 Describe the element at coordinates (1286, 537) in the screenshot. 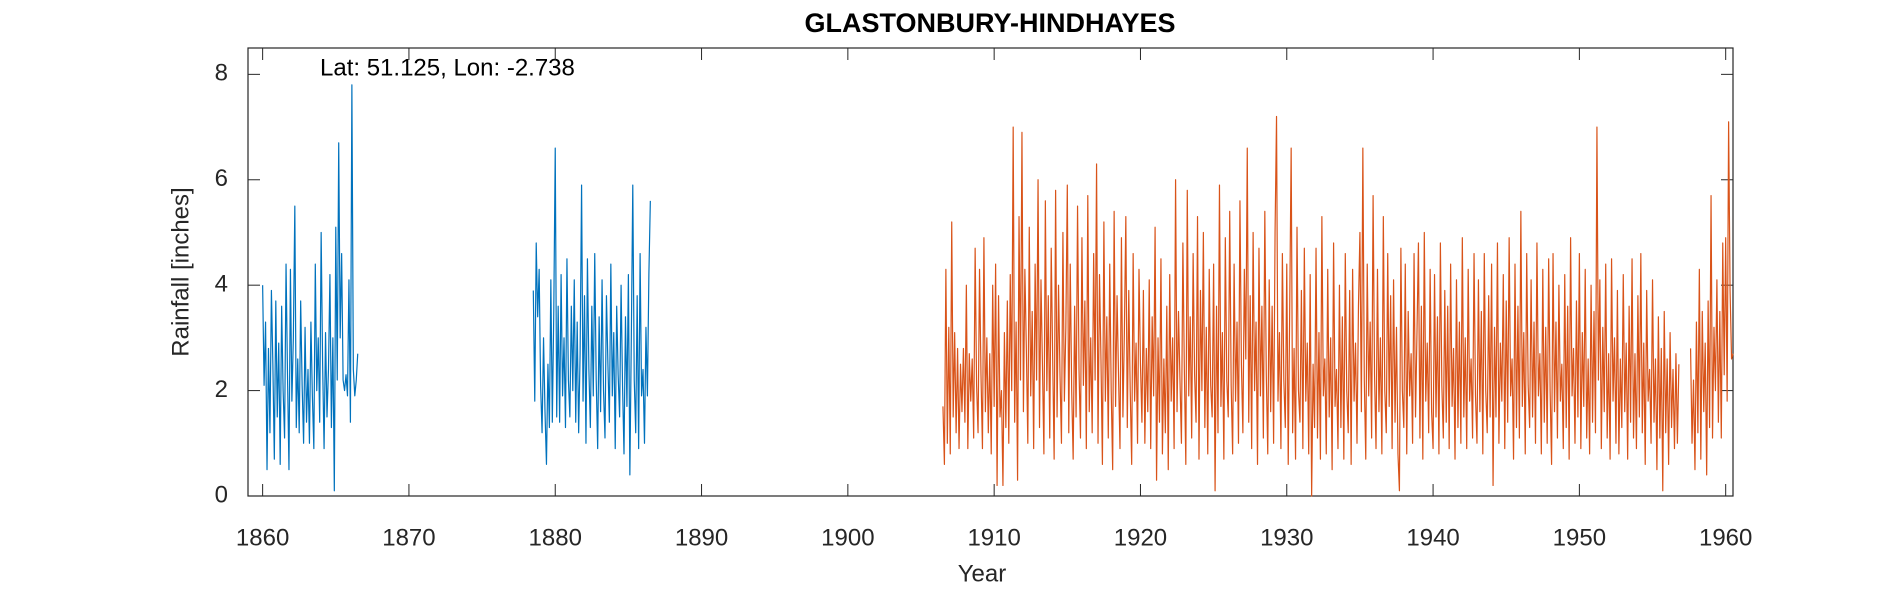

I see `x-tick-label: 1930` at that location.